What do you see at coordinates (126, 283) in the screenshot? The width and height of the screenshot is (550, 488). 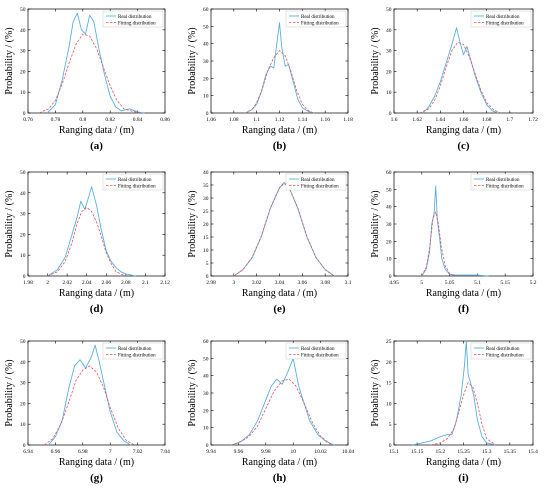 I see `x-tick-label: 2.08` at bounding box center [126, 283].